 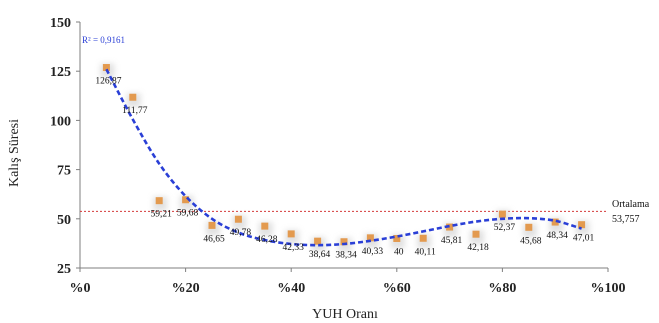 What do you see at coordinates (60, 72) in the screenshot?
I see `y-tick-label: 125` at bounding box center [60, 72].